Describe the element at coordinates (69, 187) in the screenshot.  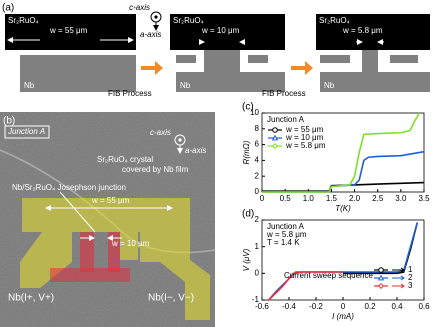
I see `junction-label: Nb/Sr₂RuO₄ Josephson junction` at that location.